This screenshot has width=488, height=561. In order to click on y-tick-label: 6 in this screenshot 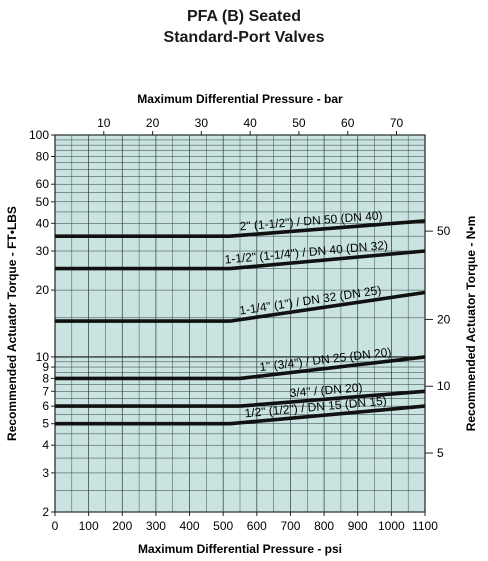, I will do `click(45, 406)`.